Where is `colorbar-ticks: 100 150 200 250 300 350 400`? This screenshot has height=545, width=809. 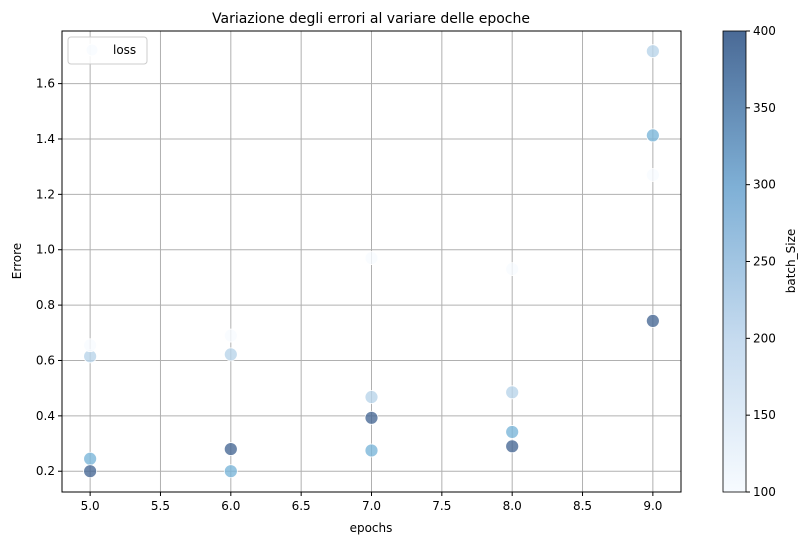
colorbar-ticks: 100 150 200 250 300 350 400 is located at coordinates (761, 261).